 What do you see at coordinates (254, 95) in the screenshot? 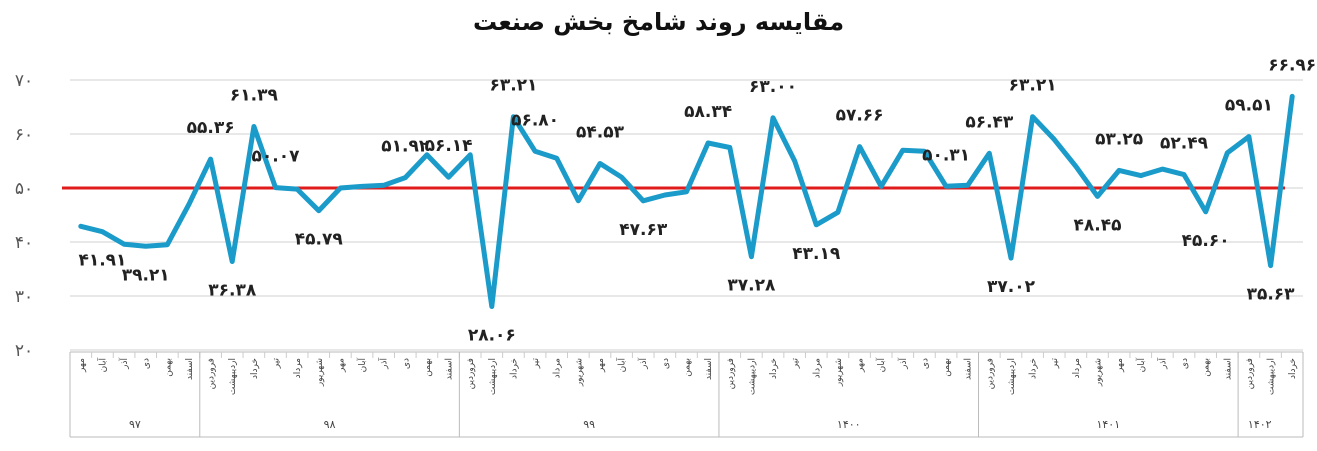
I see `data-label: ۶۱.۳۹` at bounding box center [254, 95].